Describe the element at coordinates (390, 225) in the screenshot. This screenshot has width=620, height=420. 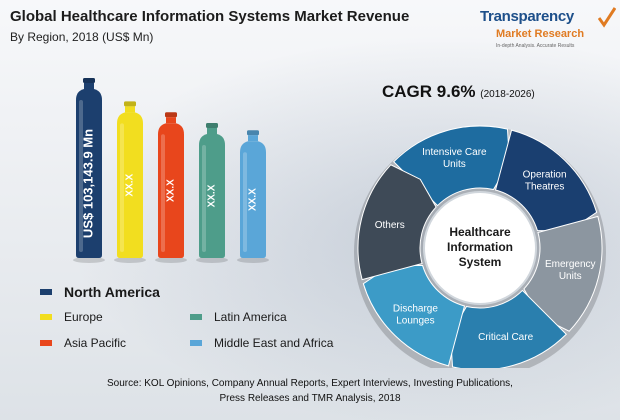
I see `segment-label: Others` at that location.